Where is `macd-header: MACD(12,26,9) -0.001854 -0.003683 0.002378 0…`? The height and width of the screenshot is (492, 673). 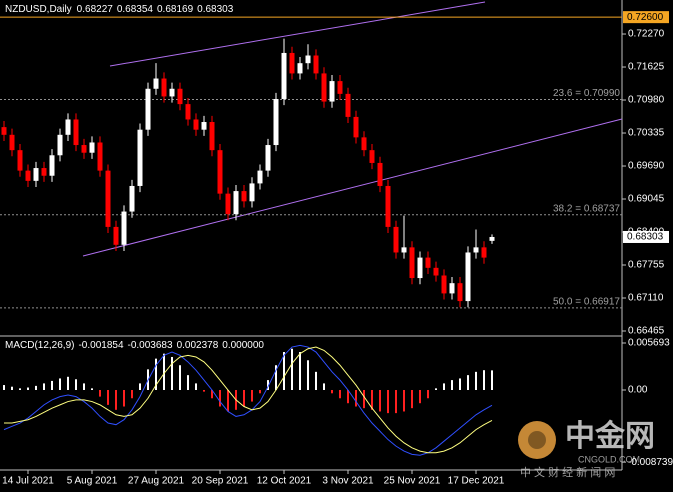 macd-header: MACD(12,26,9) -0.001854 -0.003683 0.002378 0… is located at coordinates (134, 345).